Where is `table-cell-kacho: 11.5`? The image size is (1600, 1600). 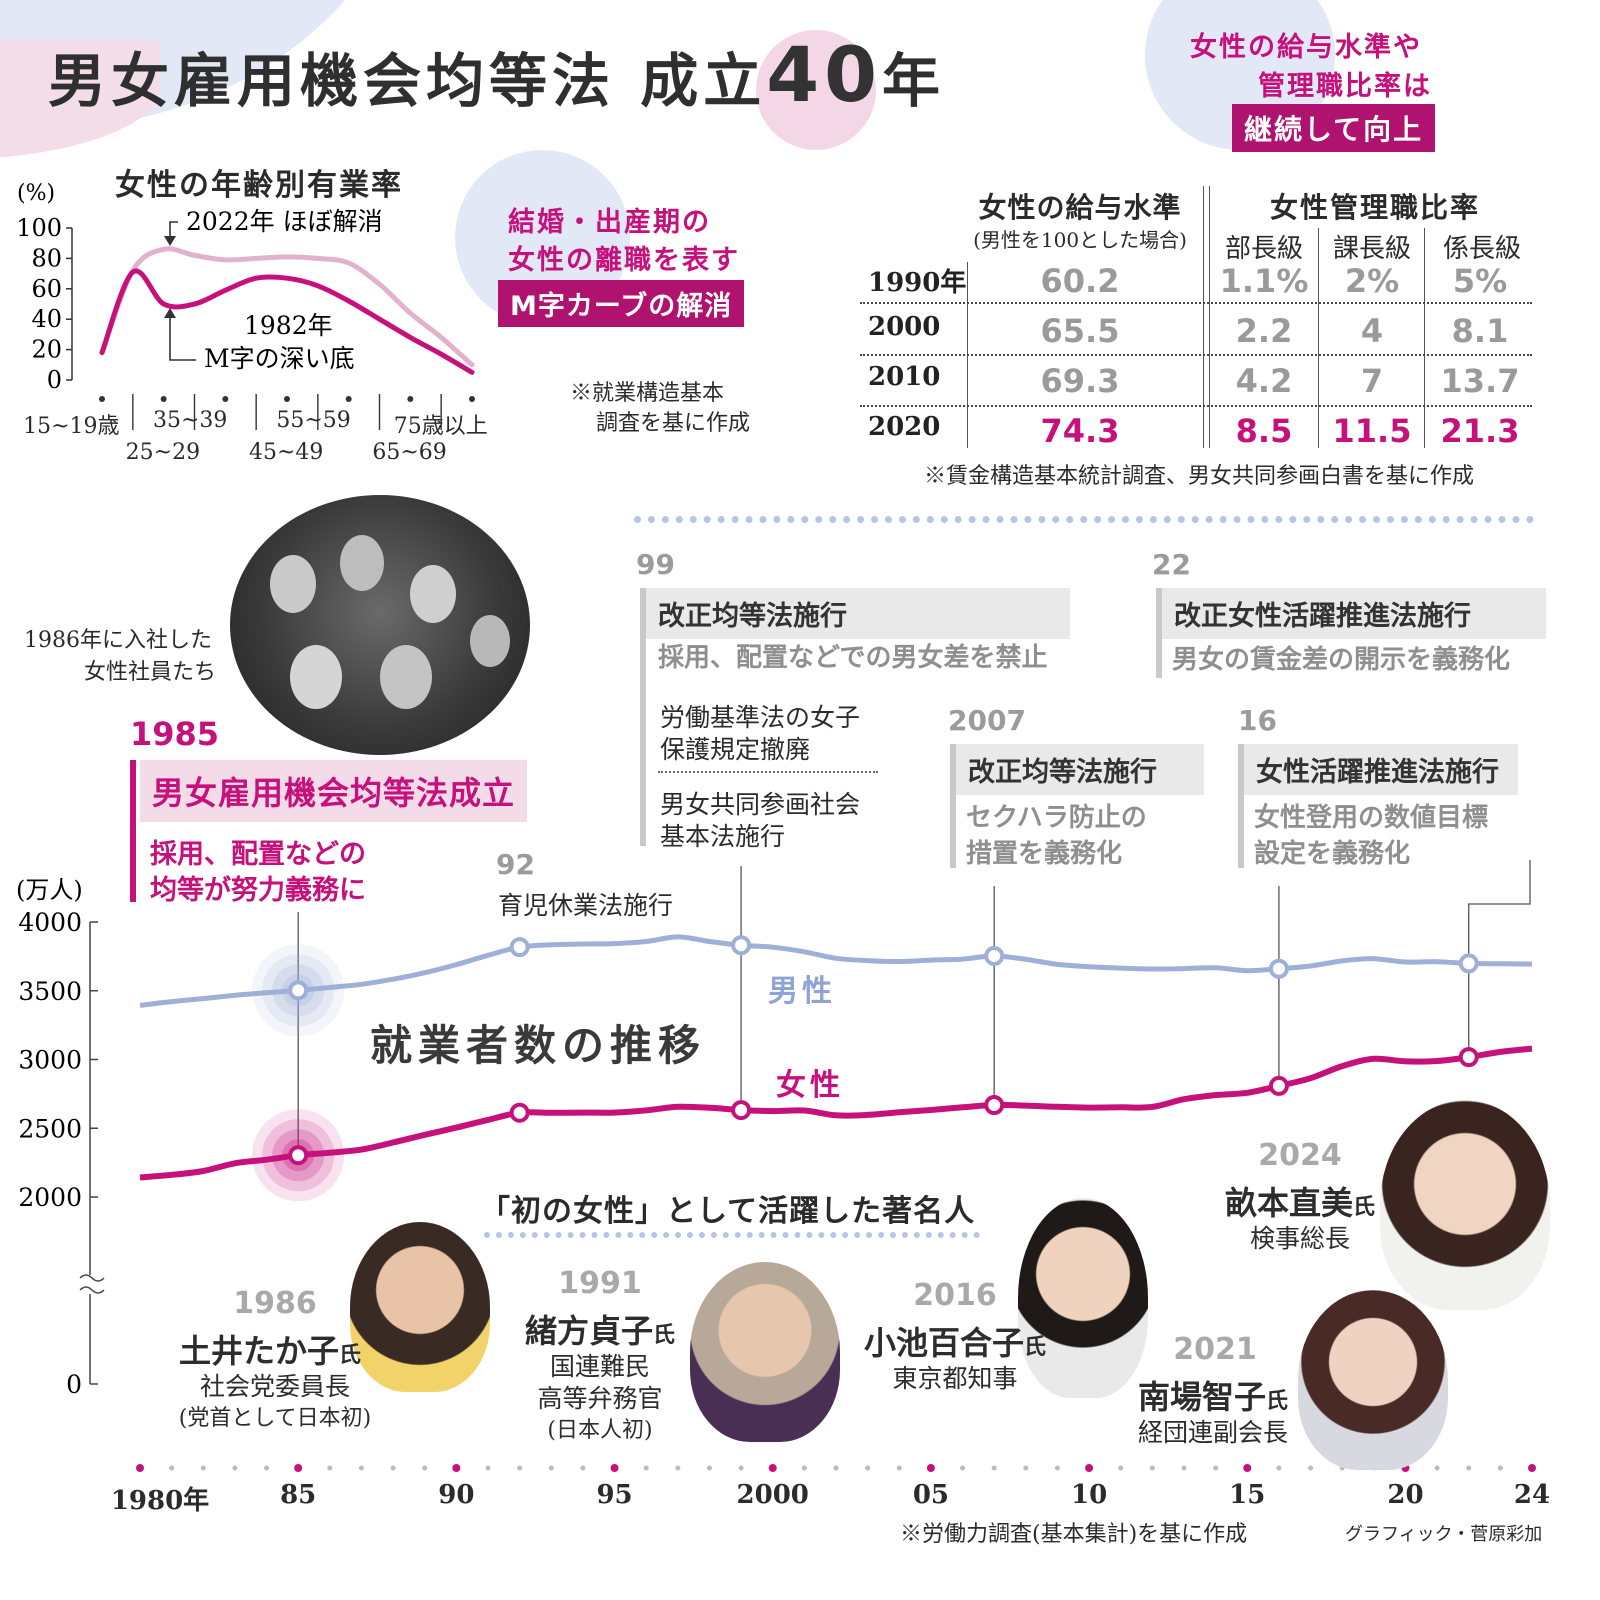
table-cell-kacho: 11.5 is located at coordinates (1372, 431).